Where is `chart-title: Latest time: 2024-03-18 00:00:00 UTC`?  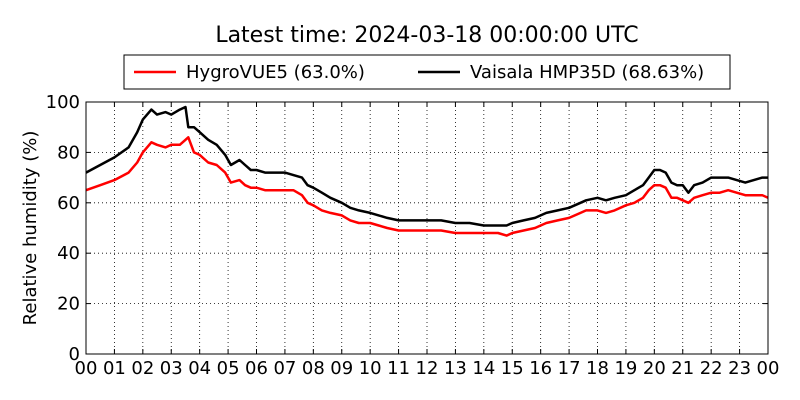
chart-title: Latest time: 2024-03-18 00:00:00 UTC is located at coordinates (426, 35).